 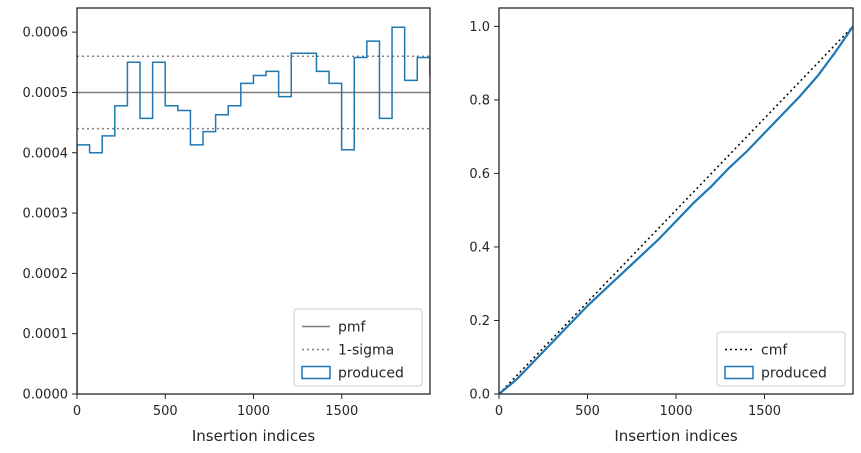 I want to click on legend: pmf 1-sigma produced, so click(x=358, y=347).